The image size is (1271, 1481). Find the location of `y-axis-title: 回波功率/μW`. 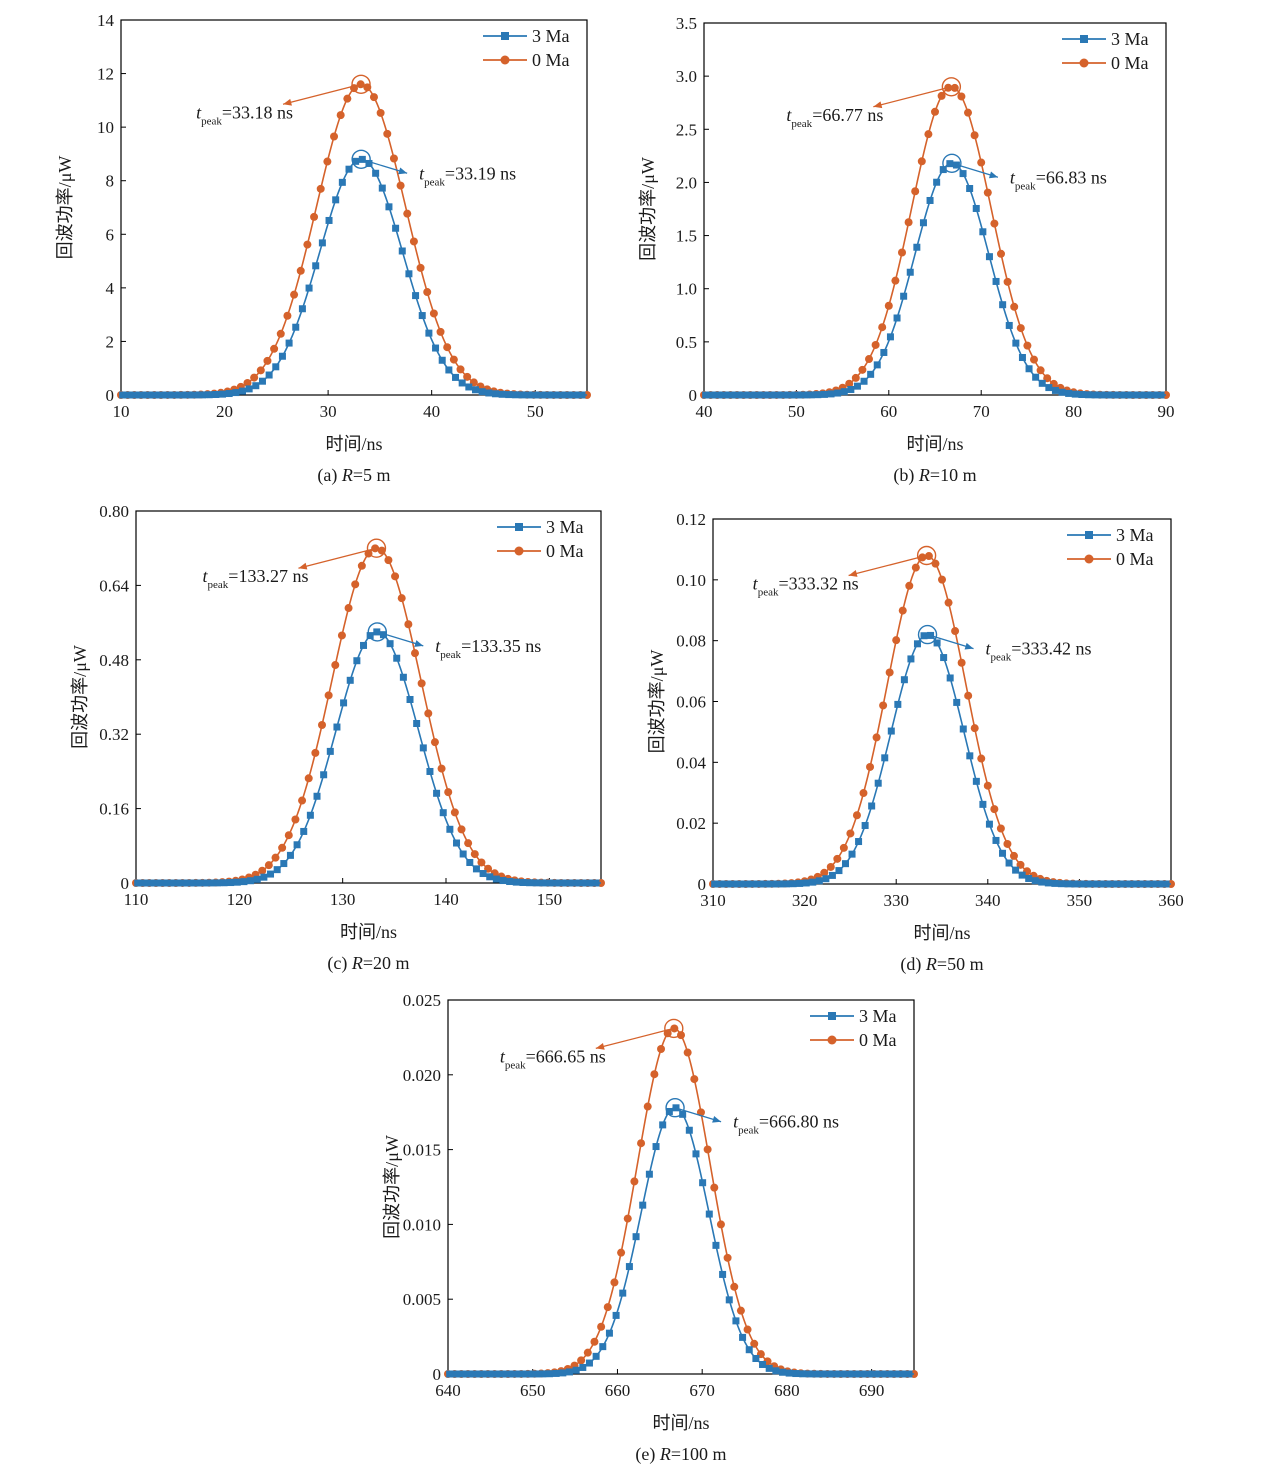

y-axis-title: 回波功率/μW is located at coordinates (392, 1187).